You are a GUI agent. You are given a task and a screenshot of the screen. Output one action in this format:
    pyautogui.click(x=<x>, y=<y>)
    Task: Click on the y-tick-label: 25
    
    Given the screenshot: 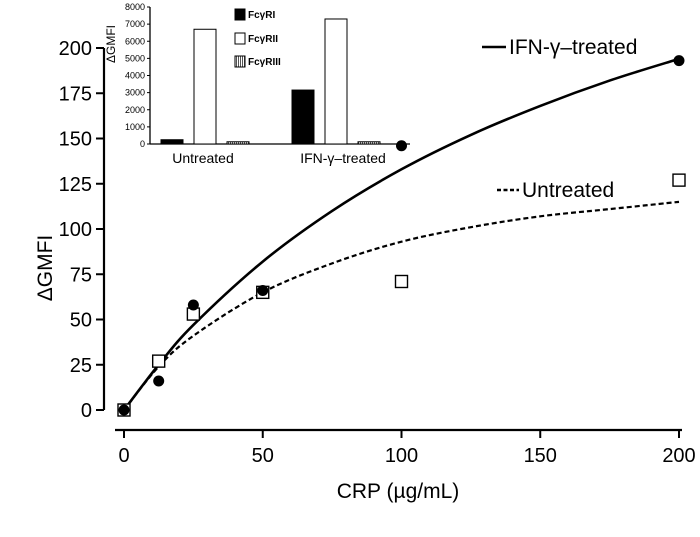 What is the action you would take?
    pyautogui.click(x=81, y=366)
    